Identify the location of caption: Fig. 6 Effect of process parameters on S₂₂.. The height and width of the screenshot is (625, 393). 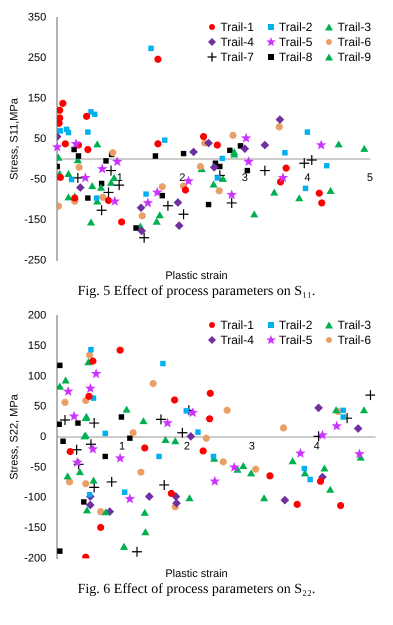
(196, 590).